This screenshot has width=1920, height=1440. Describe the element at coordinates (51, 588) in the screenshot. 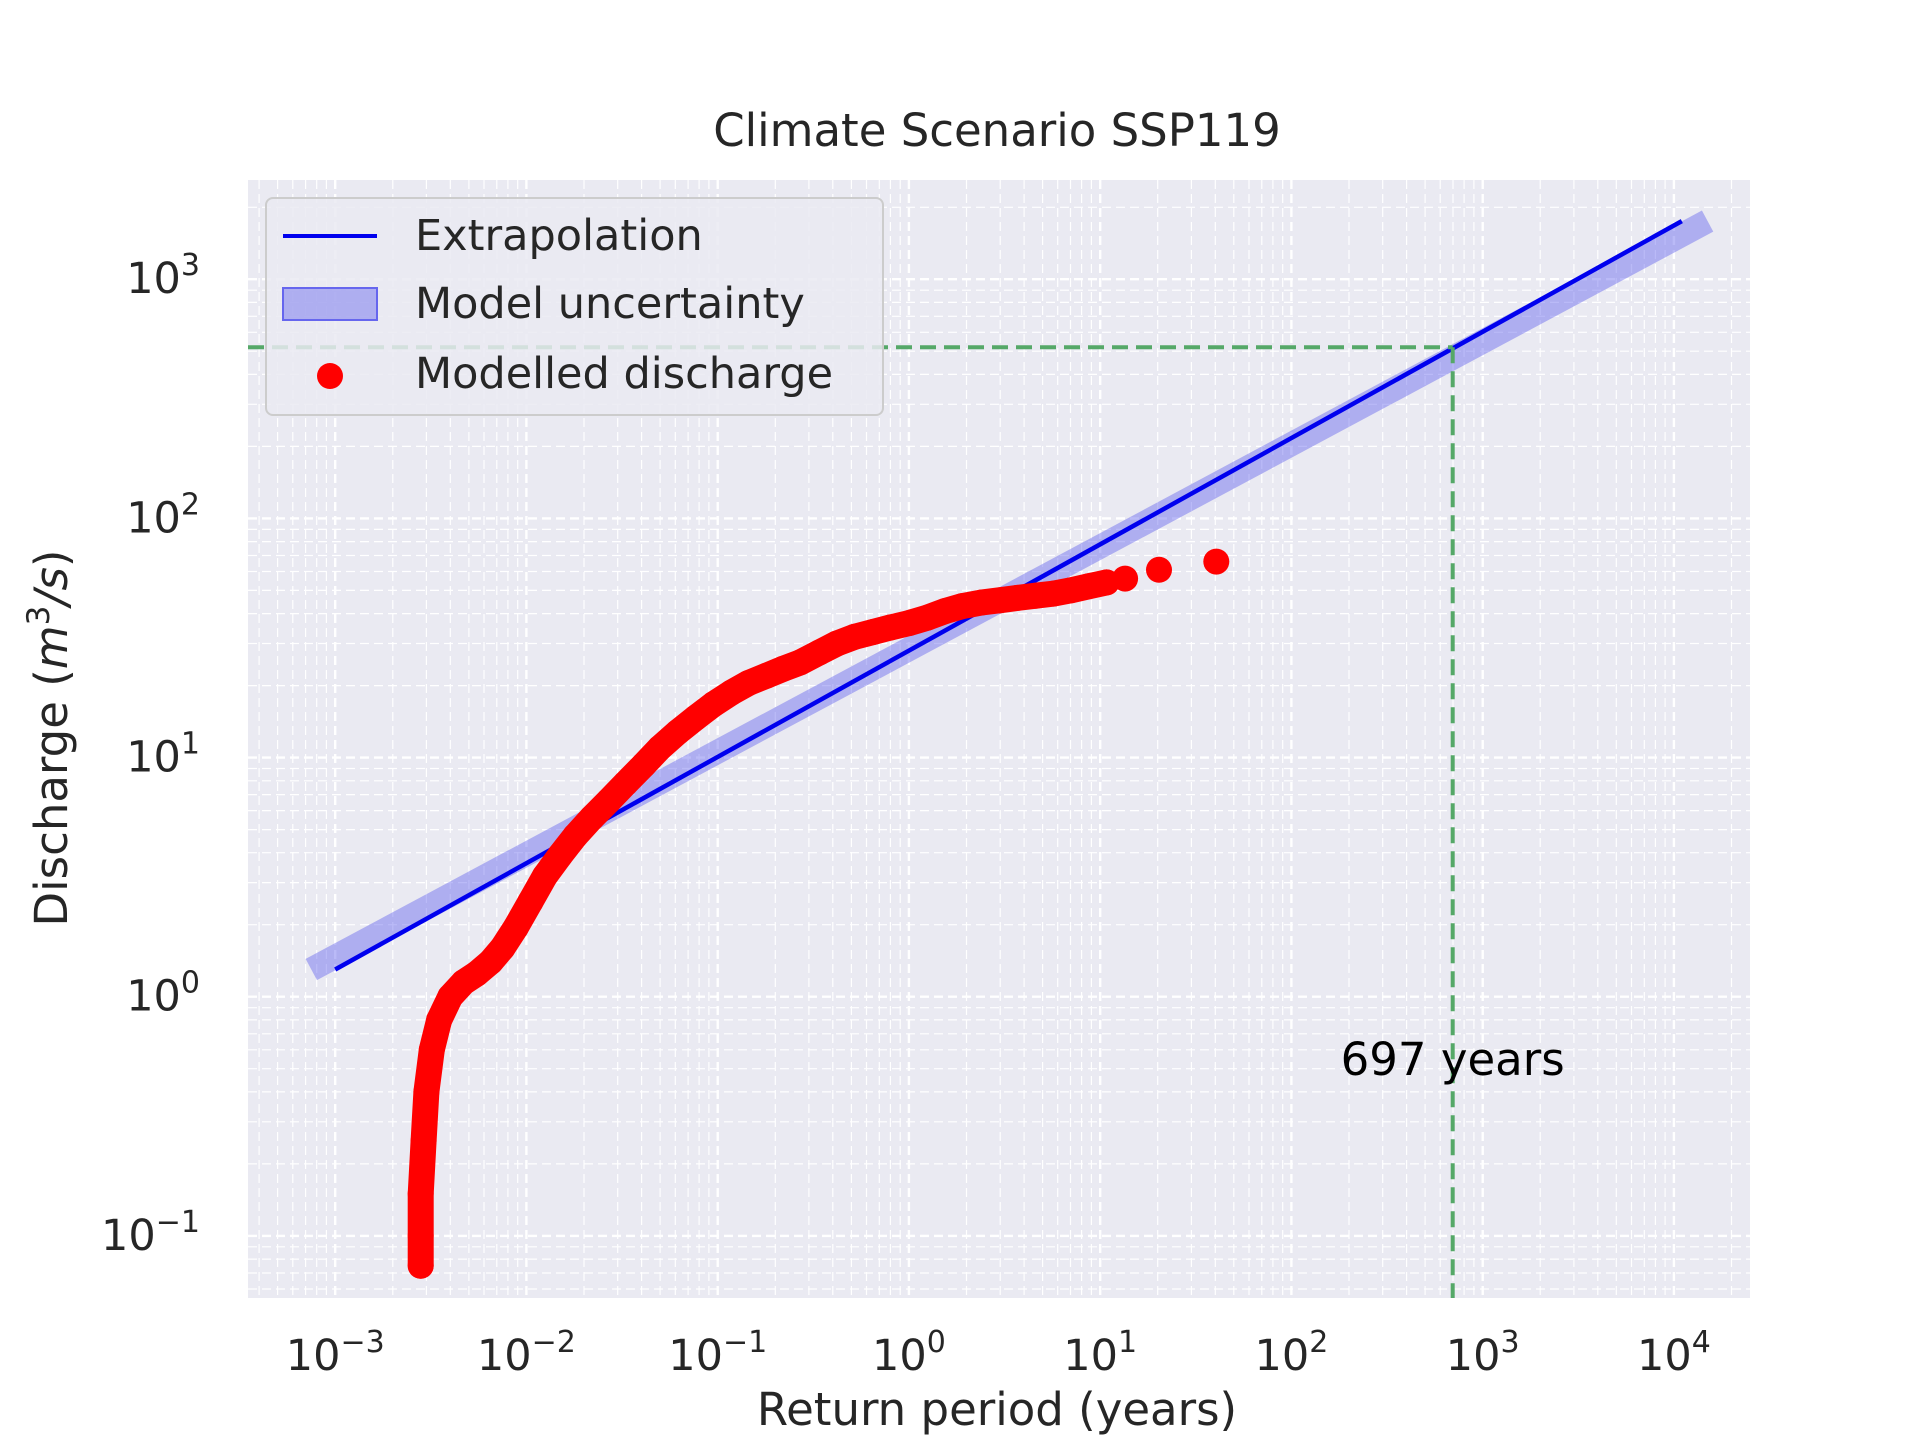

I see `y-axis-label-unit-rest: /s` at that location.